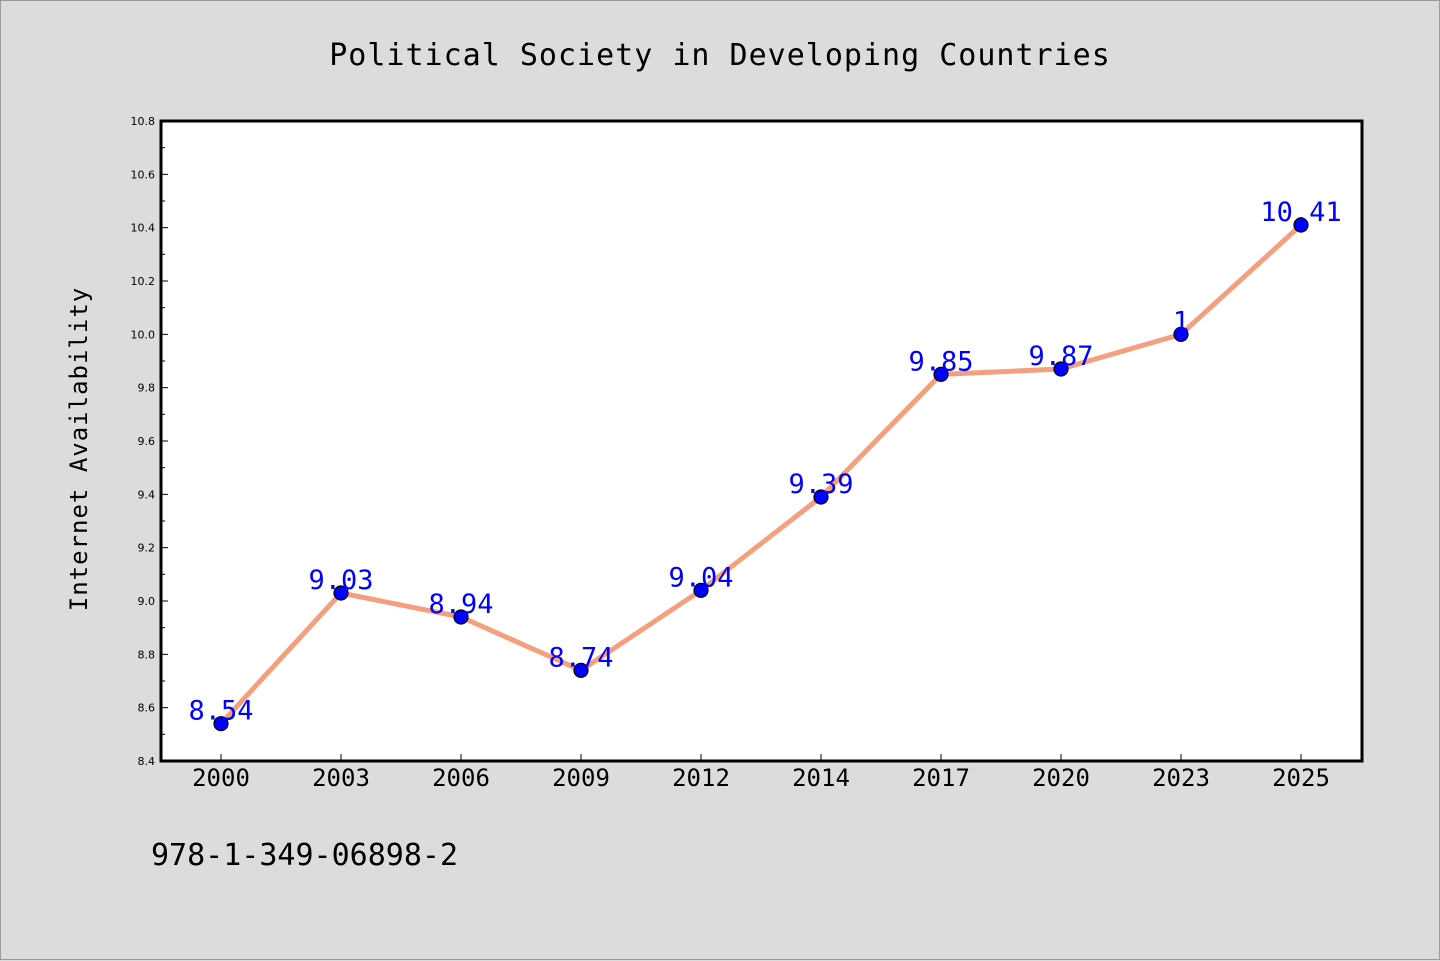 Image resolution: width=1440 pixels, height=961 pixels. What do you see at coordinates (143, 281) in the screenshot?
I see `y-tick-label: 10.2` at bounding box center [143, 281].